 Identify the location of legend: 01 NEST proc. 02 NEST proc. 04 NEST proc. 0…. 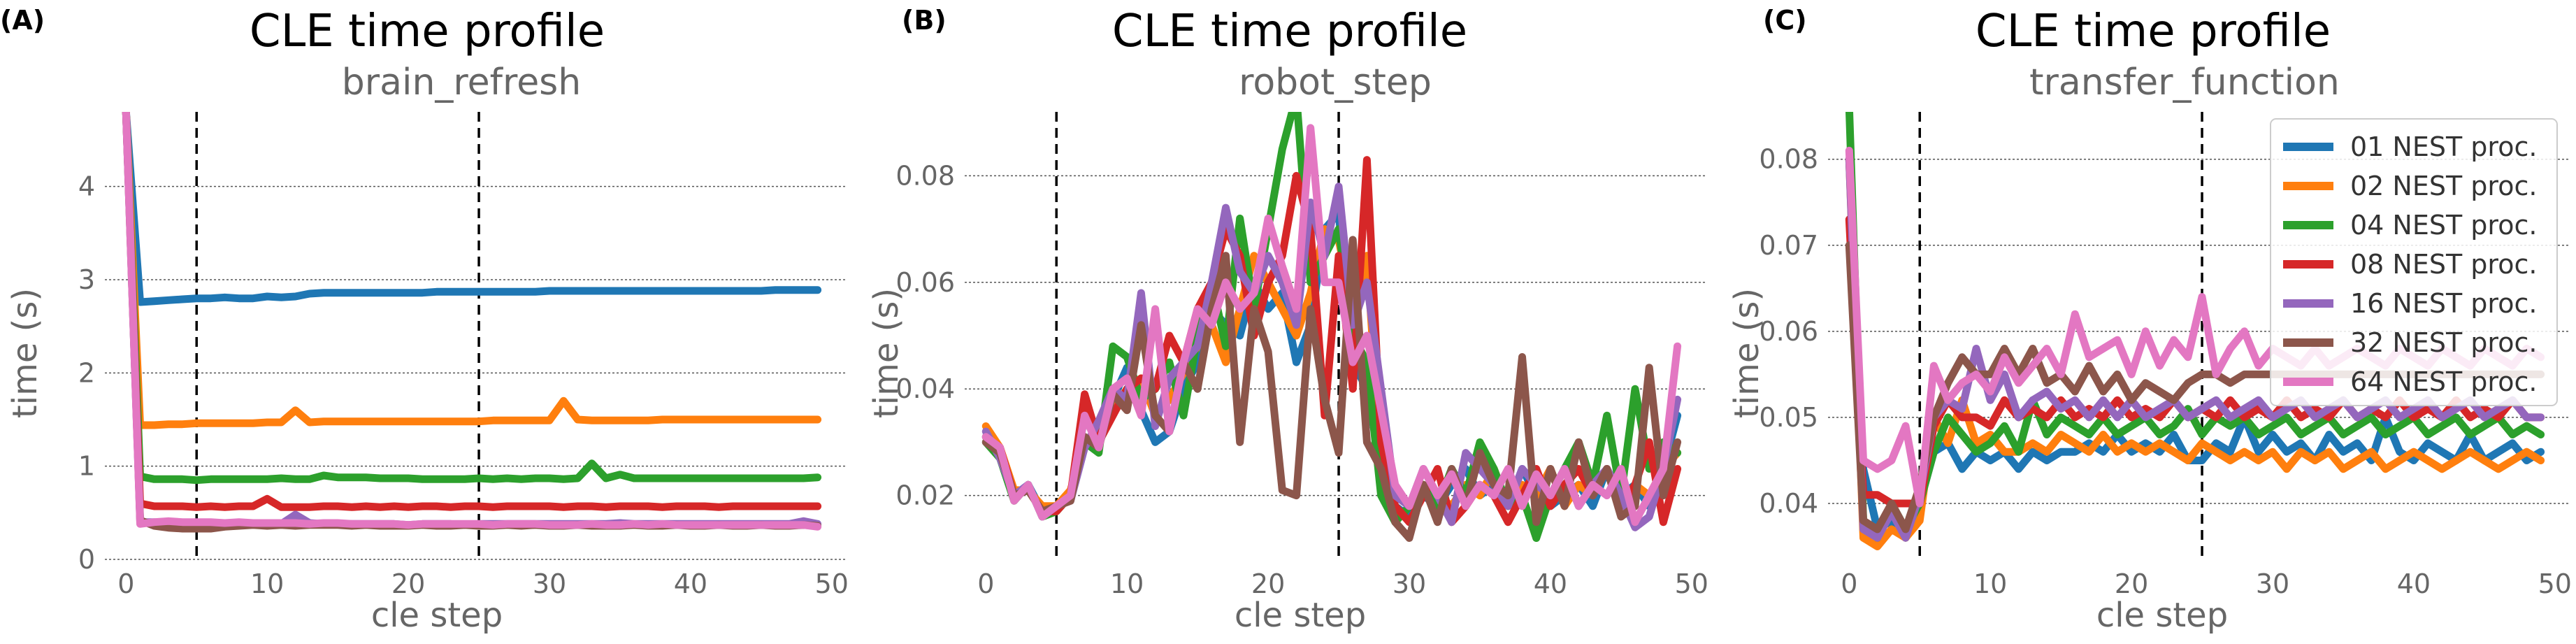
(2414, 262).